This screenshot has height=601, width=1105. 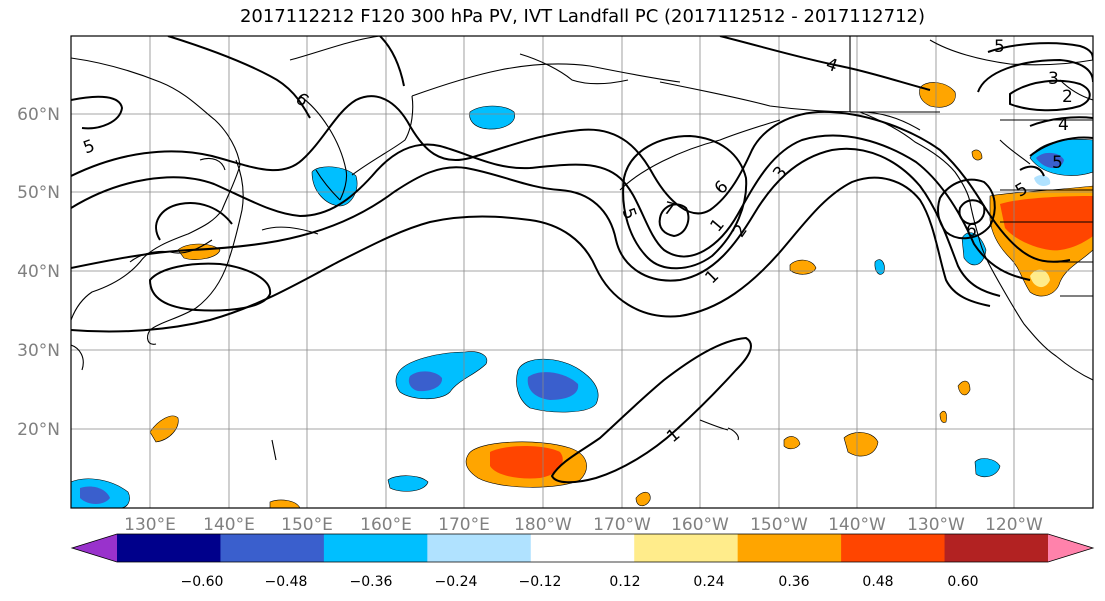 What do you see at coordinates (793, 582) in the screenshot?
I see `colorbar-tick-label: 0.36` at bounding box center [793, 582].